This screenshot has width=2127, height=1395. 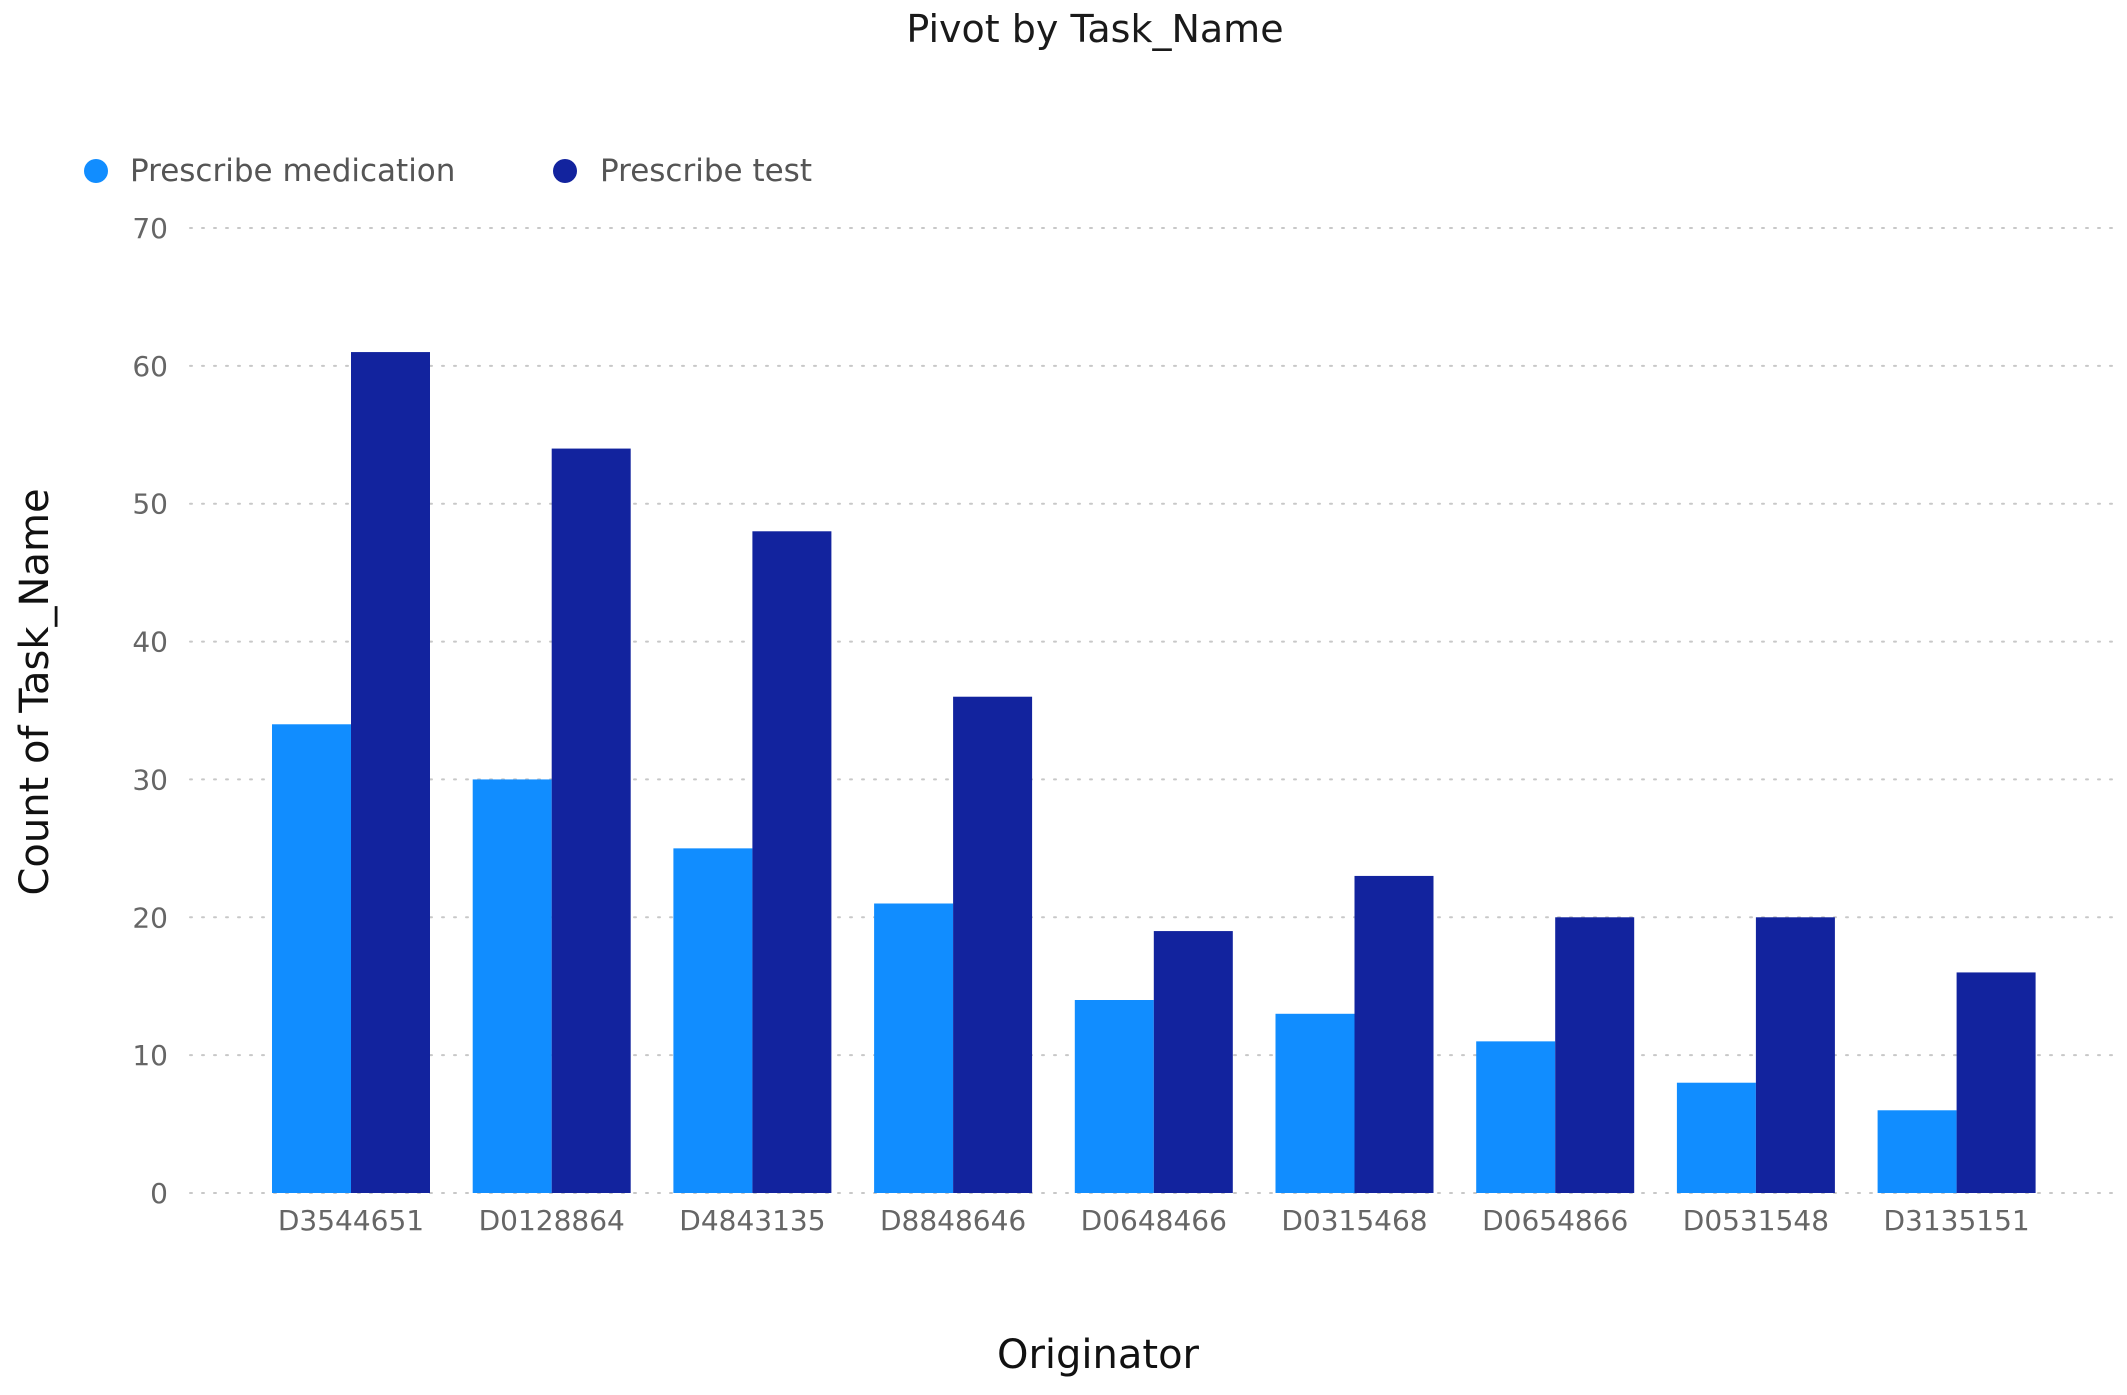 I want to click on bar-prescribe-test-d8848646, so click(x=993, y=944).